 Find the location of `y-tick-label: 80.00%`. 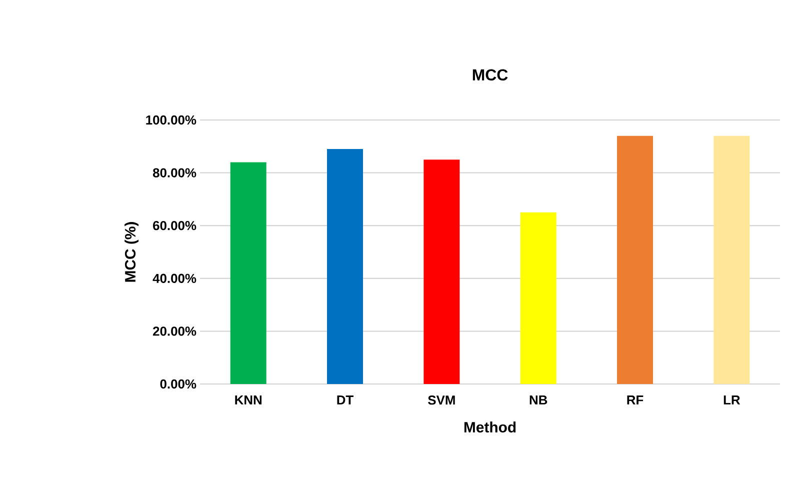

y-tick-label: 80.00% is located at coordinates (174, 173).